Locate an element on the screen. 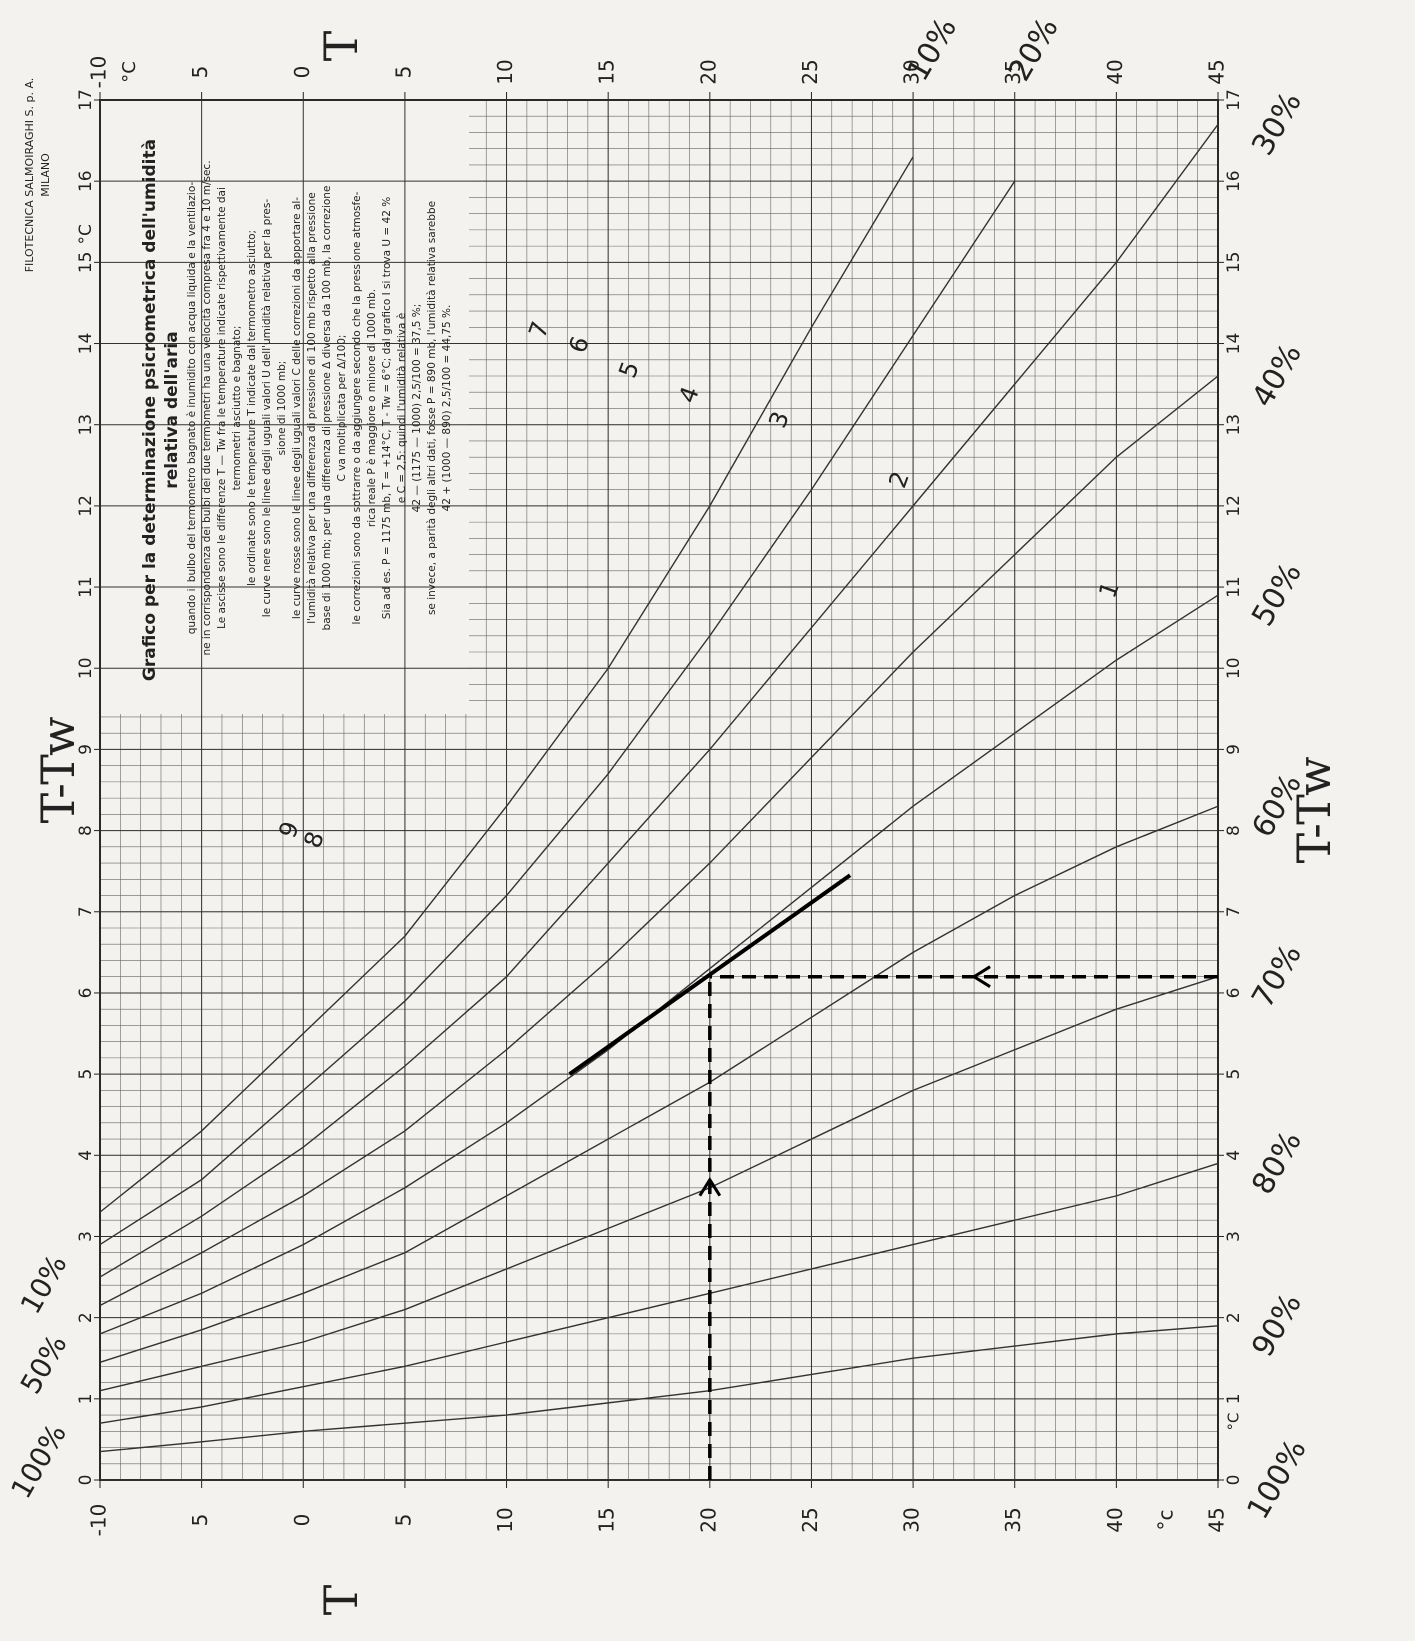 This screenshot has height=1641, width=1415. y-tick-label-right: 14 is located at coordinates (1234, 344).